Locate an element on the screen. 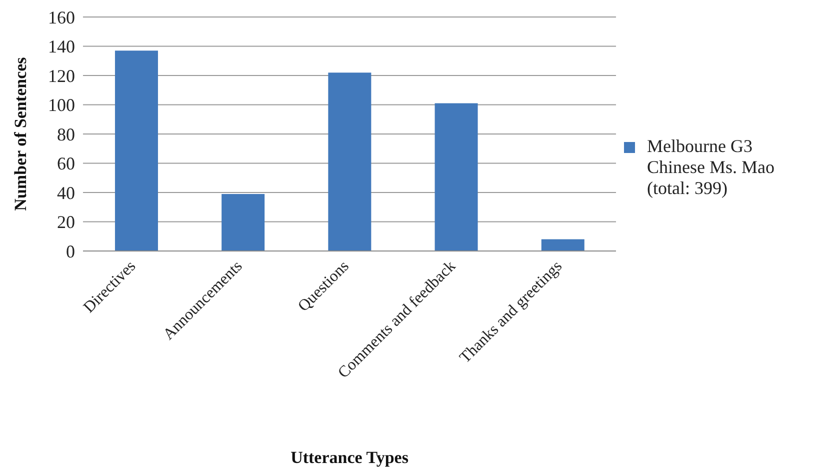 Image resolution: width=832 pixels, height=467 pixels. y-tick-label: 40 is located at coordinates (66, 192).